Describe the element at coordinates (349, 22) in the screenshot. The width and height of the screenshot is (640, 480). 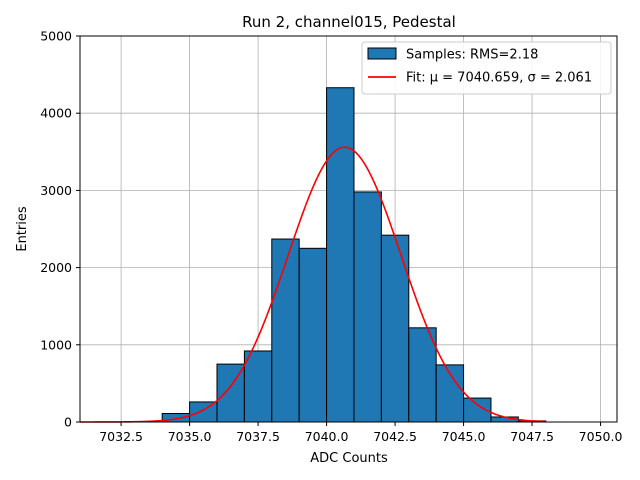
I see `chart-title: Run 2, channel015, Pedestal` at that location.